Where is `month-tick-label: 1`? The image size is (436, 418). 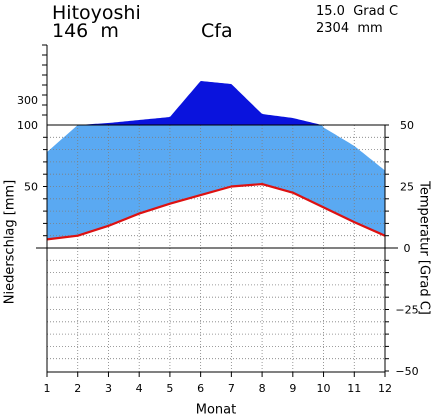 month-tick-label: 1 is located at coordinates (47, 388).